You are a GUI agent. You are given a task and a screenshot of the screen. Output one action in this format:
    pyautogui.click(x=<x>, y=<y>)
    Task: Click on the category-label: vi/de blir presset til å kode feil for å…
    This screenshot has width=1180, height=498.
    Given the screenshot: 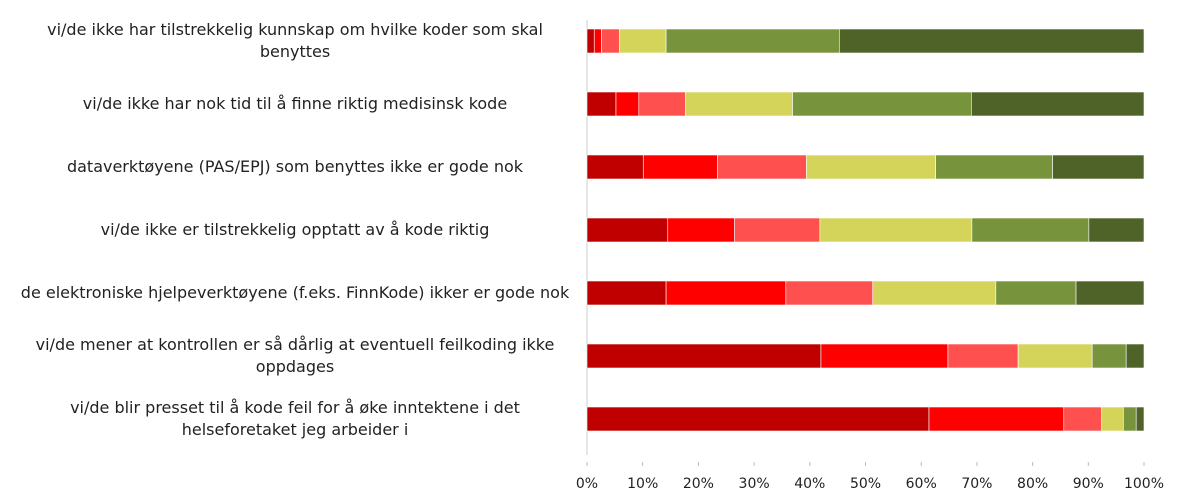 What is the action you would take?
    pyautogui.click(x=295, y=418)
    